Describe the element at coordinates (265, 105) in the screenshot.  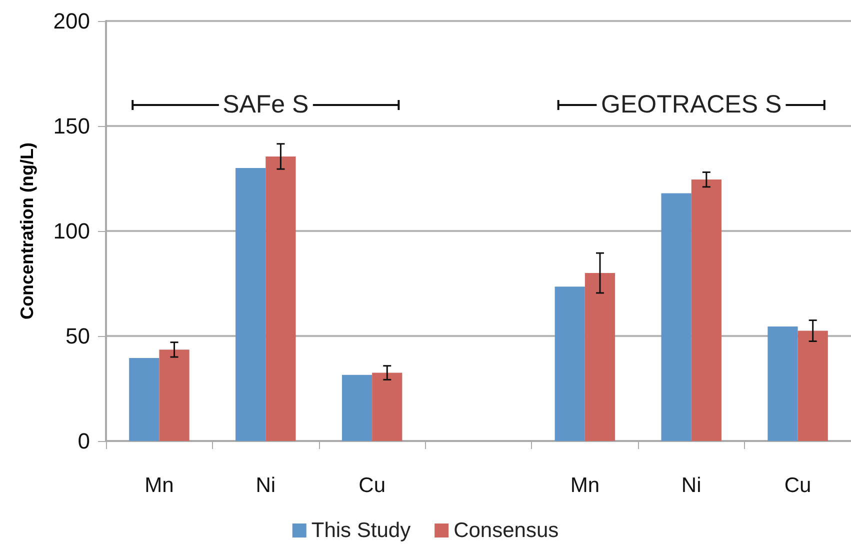
I see `annotation: SAFe S` at that location.